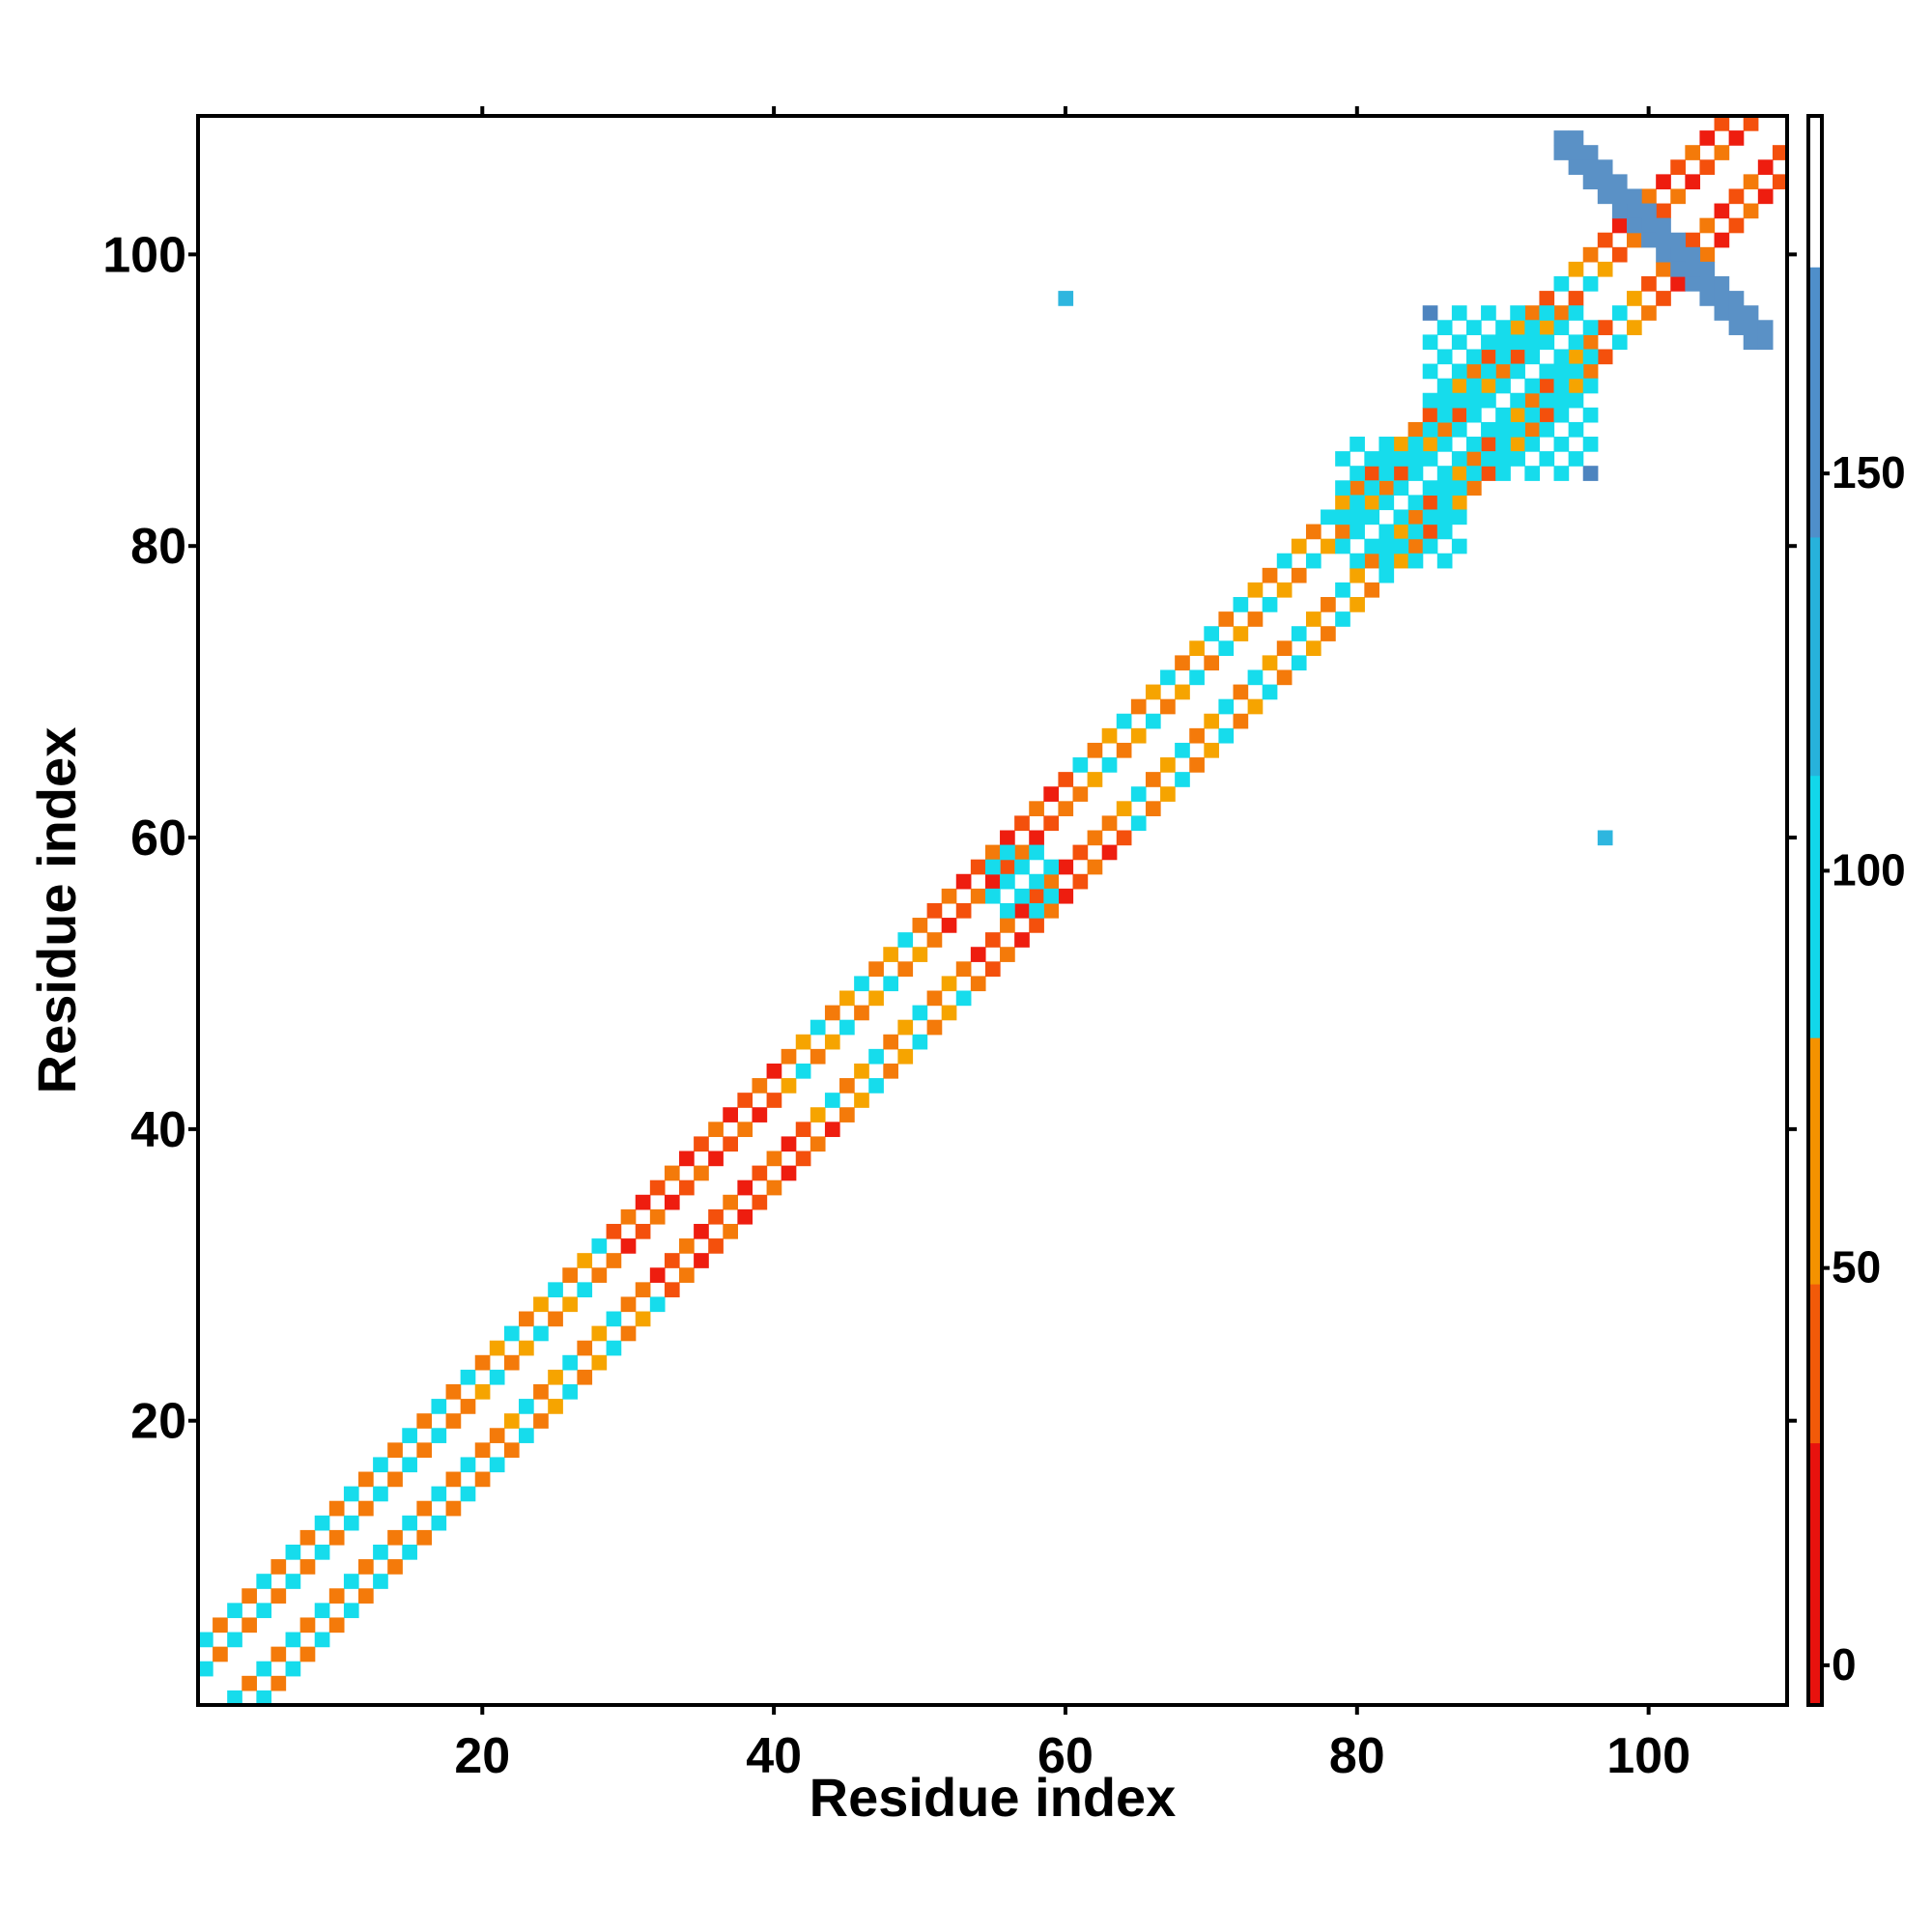  I want to click on colorbar-band, so click(1815, 192).